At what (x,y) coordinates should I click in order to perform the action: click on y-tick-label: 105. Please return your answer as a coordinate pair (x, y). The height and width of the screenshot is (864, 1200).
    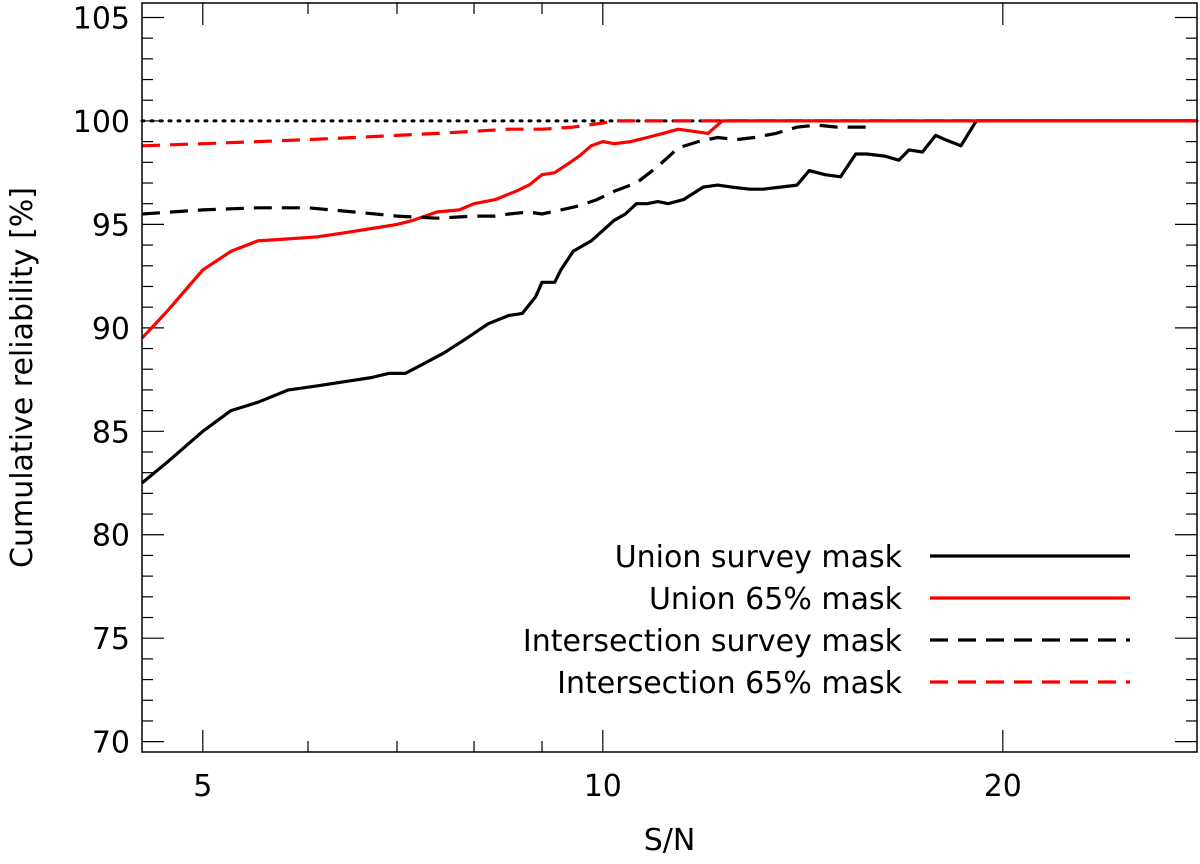
    Looking at the image, I should click on (101, 18).